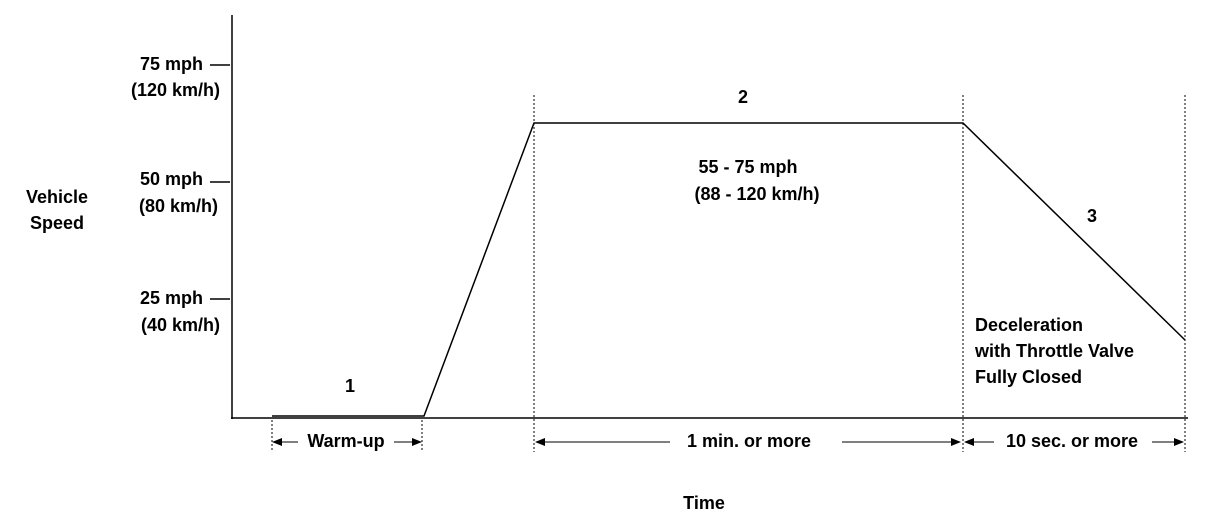  What do you see at coordinates (175, 90) in the screenshot?
I see `tick-label: (120 km/h)` at bounding box center [175, 90].